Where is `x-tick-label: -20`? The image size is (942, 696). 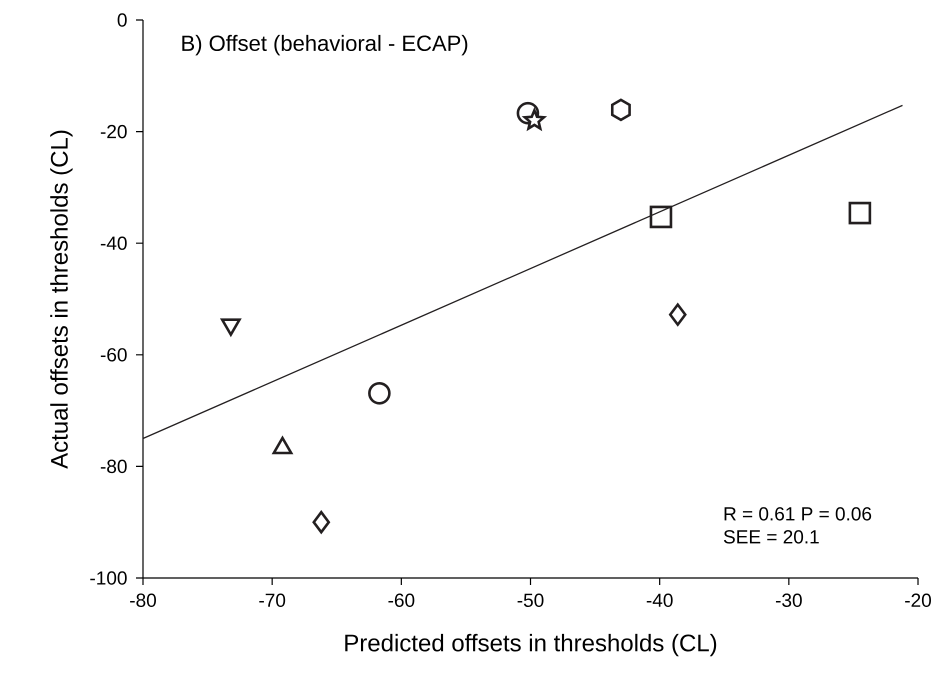 x-tick-label: -20 is located at coordinates (918, 600).